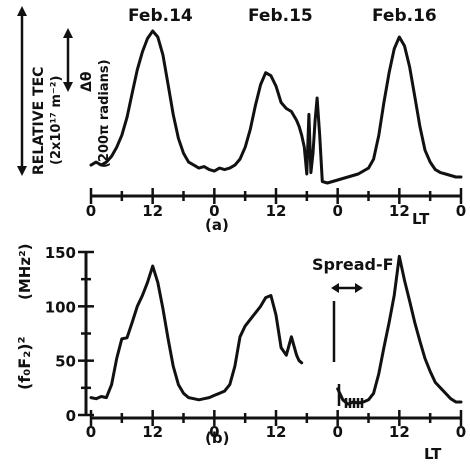 This screenshot has height=466, width=470. I want to click on day-label-feb16: Feb.16, so click(404, 16).